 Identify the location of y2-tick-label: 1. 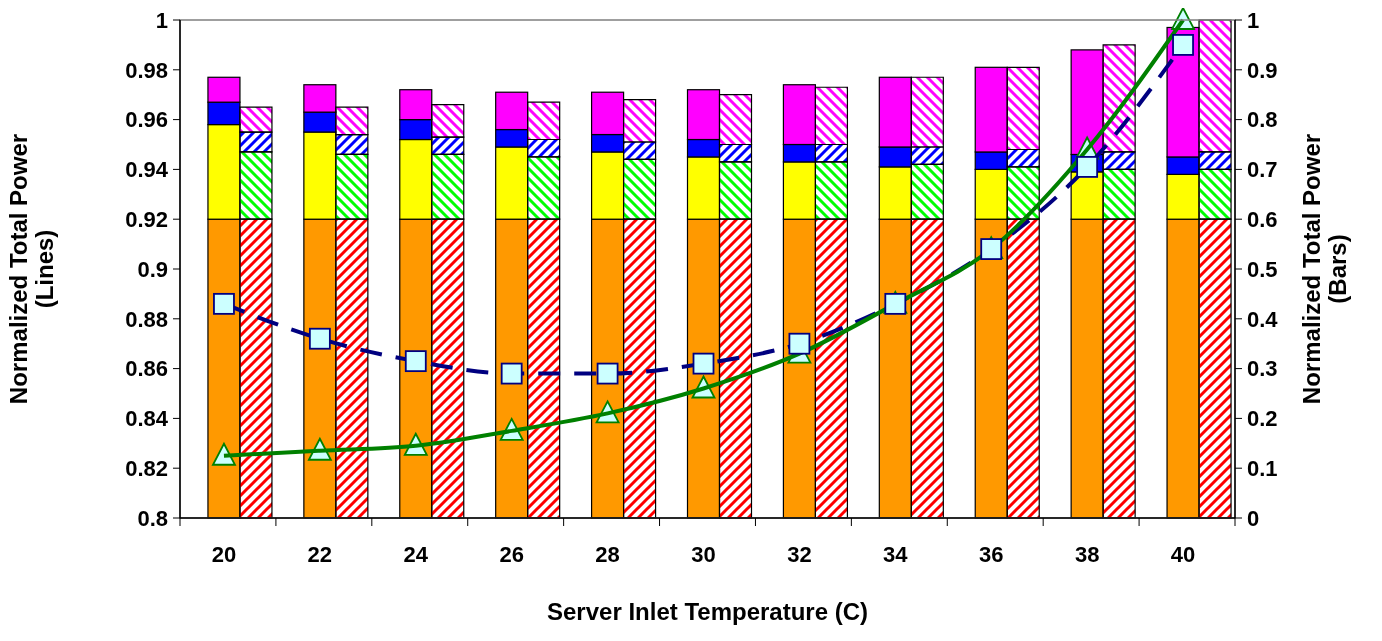
(1253, 20).